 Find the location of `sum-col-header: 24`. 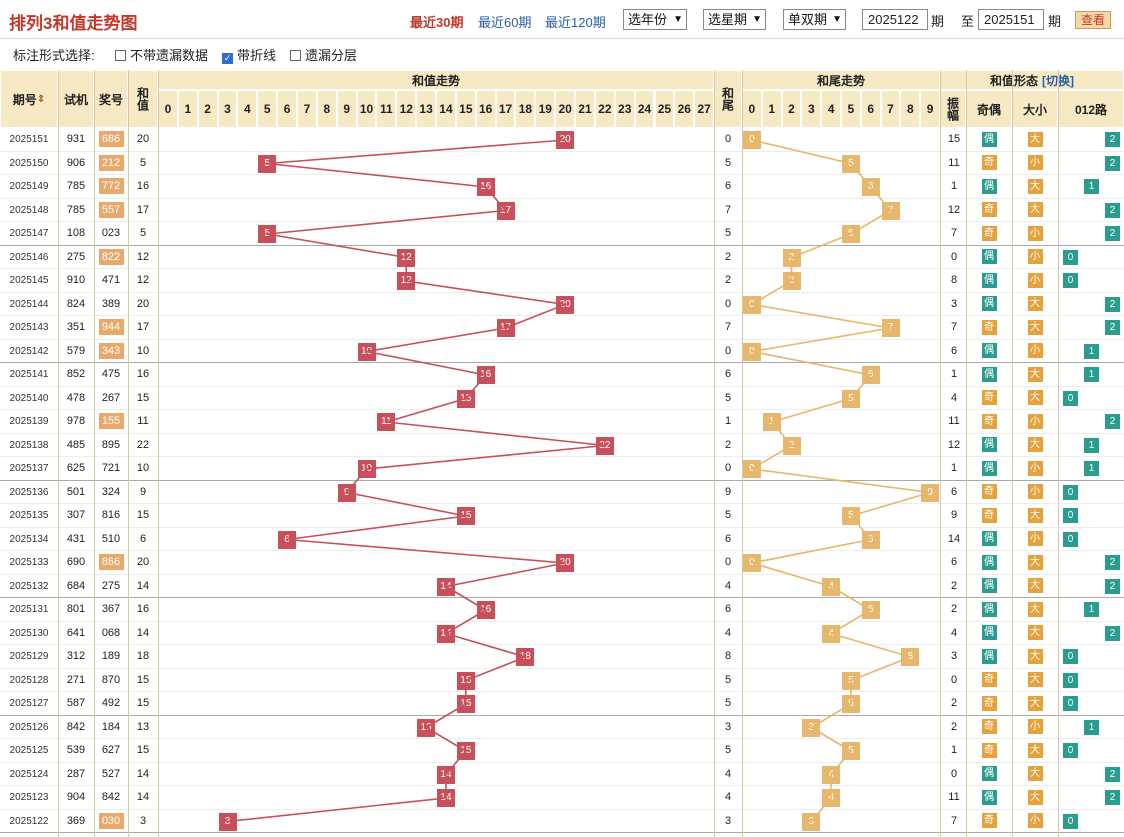

sum-col-header: 24 is located at coordinates (644, 109).